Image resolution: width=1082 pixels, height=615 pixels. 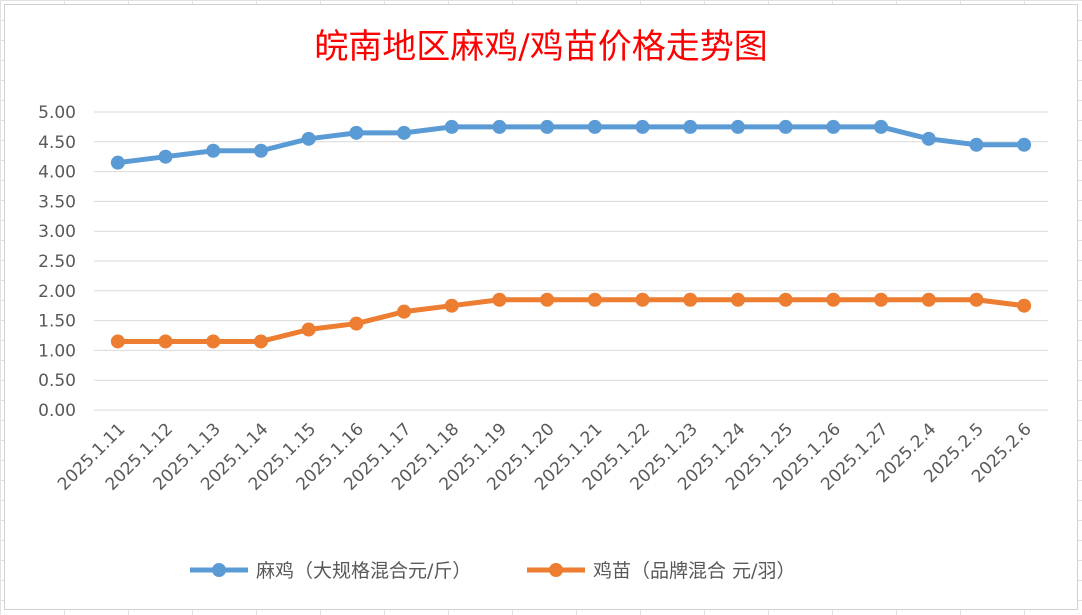 I want to click on legend-label: 鸡苗（品牌混合 元/羽）, so click(x=694, y=571).